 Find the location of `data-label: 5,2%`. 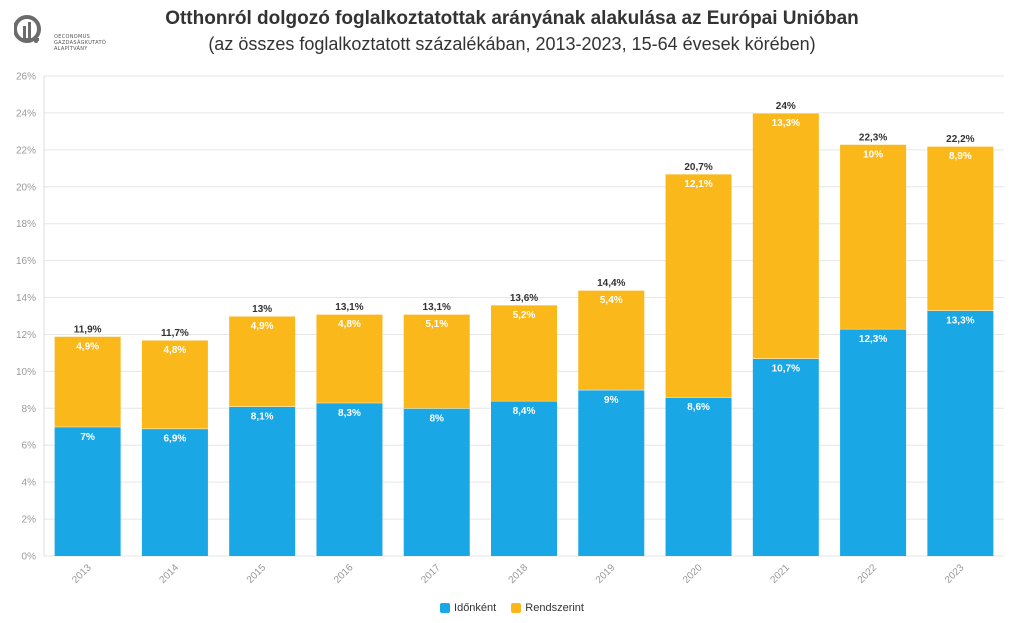

data-label: 5,2% is located at coordinates (524, 315).